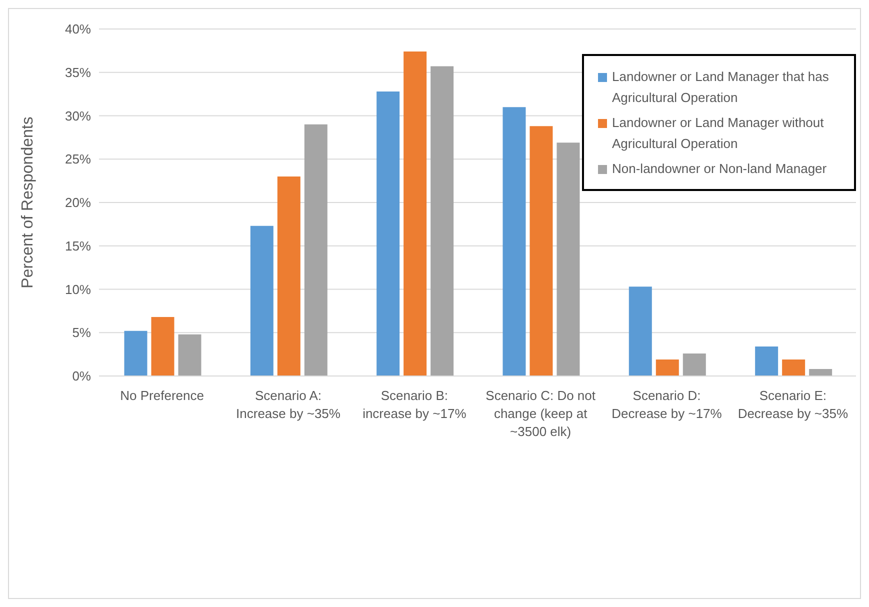  Describe the element at coordinates (541, 413) in the screenshot. I see `x-tick-label: Scenario C: Do not change (keep at ~3500 elk)` at that location.